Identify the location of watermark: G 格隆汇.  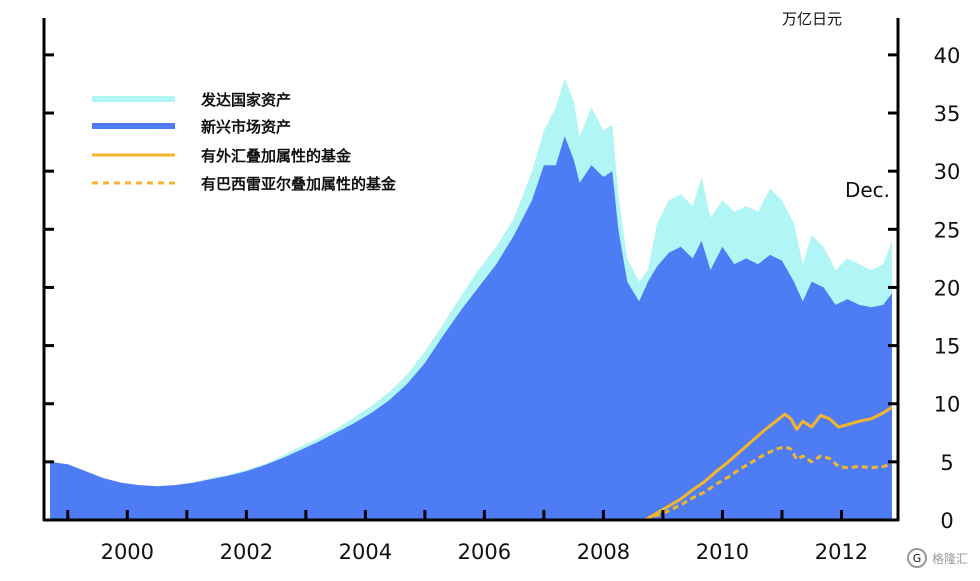
(937, 558).